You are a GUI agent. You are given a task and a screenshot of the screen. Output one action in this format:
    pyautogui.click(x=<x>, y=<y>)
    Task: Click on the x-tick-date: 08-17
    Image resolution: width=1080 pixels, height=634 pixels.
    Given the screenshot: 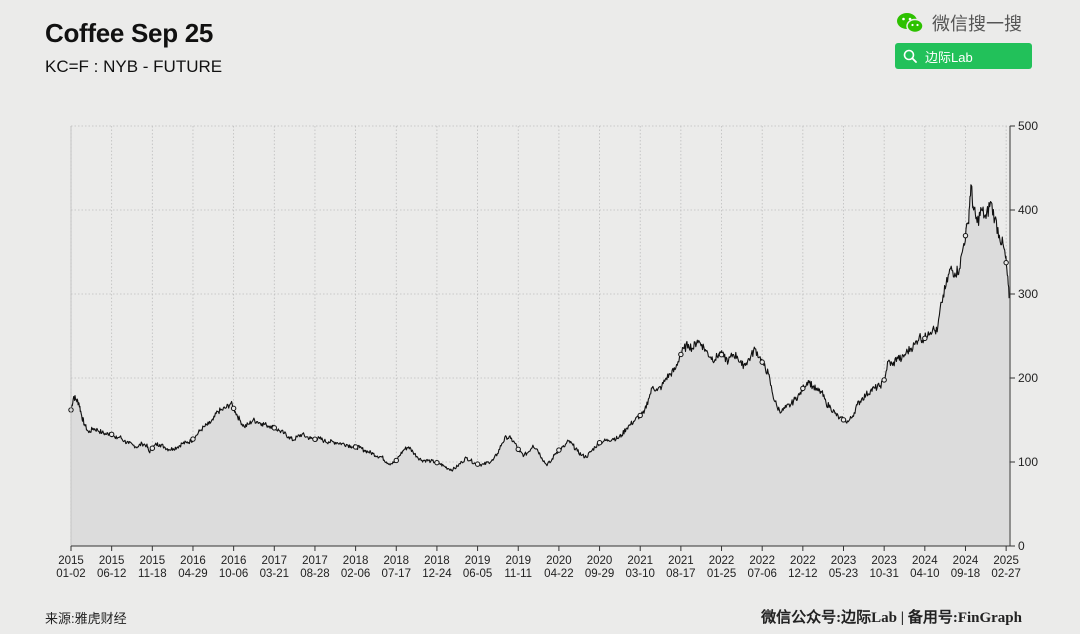 What is the action you would take?
    pyautogui.click(x=680, y=574)
    